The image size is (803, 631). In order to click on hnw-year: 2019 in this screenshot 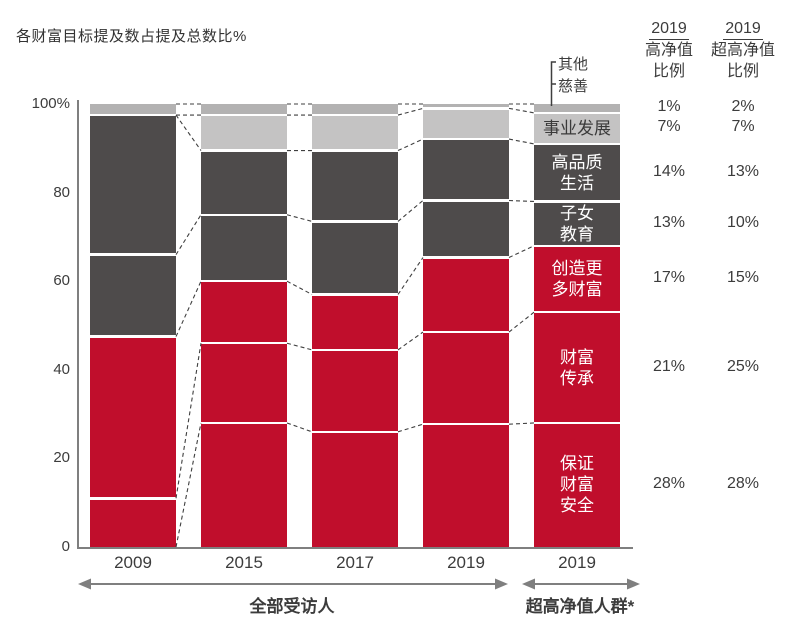, I will do `click(669, 29)`.